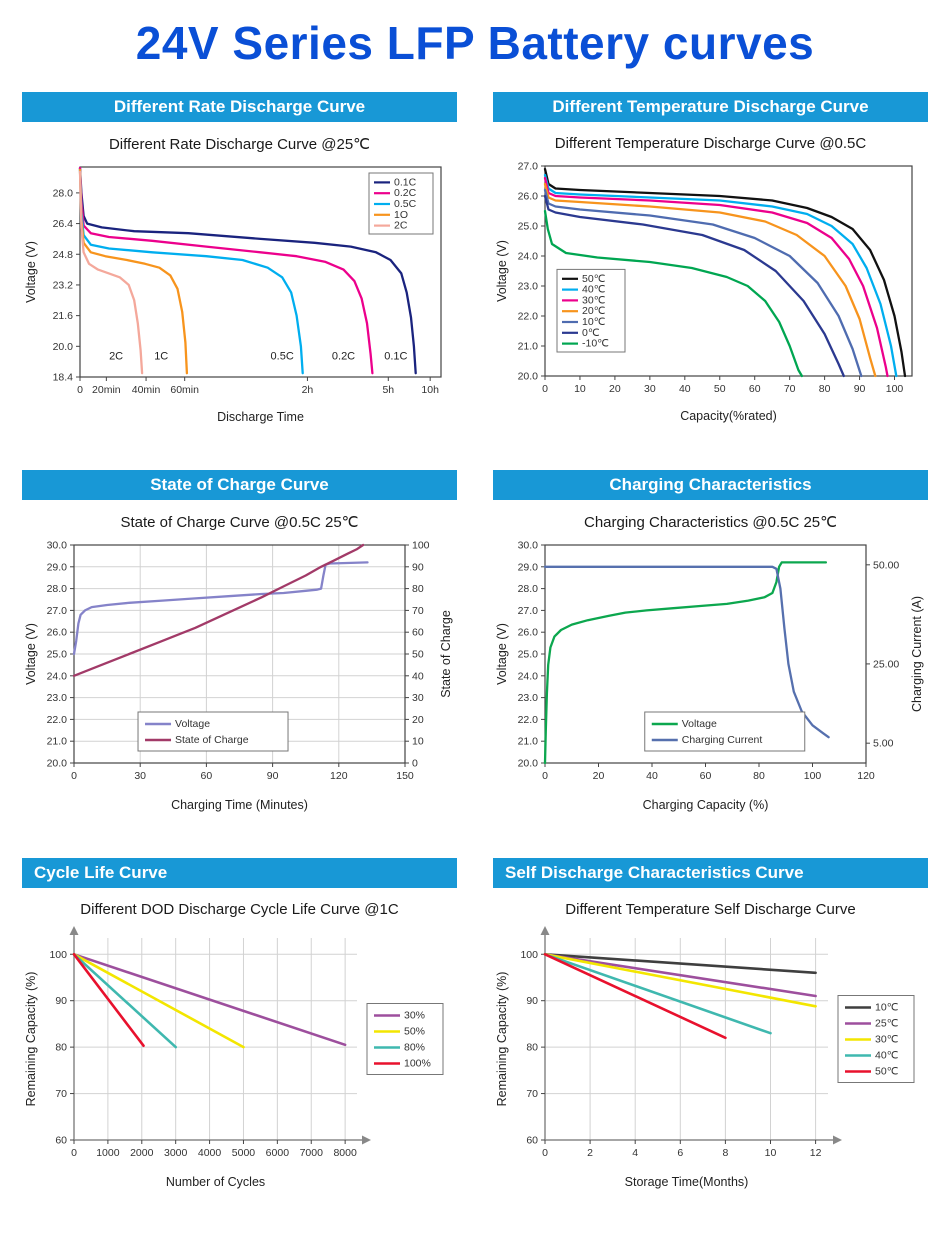  I want to click on svg-text: Voltage, so click(192, 724).